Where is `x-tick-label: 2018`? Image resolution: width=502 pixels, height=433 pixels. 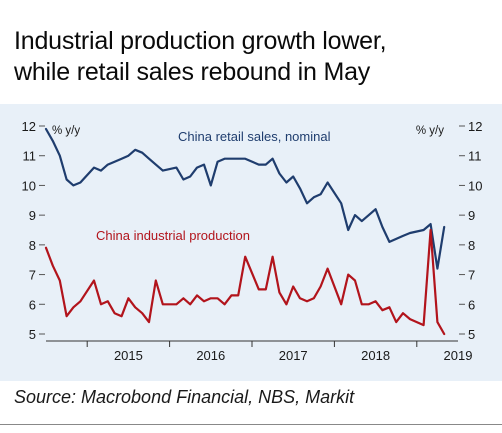 x-tick-label: 2018 is located at coordinates (375, 355).